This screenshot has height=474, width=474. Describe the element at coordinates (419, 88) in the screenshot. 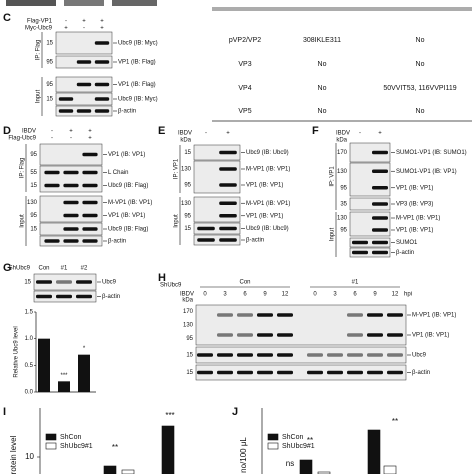

I see `table-cell: 50VVIT53, 116VVPI119` at that location.